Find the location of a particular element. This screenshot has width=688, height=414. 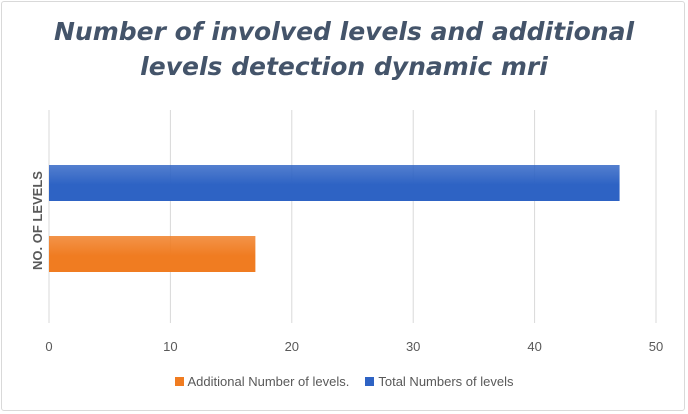

legend-item-total: Total Numbers of levels is located at coordinates (439, 381).